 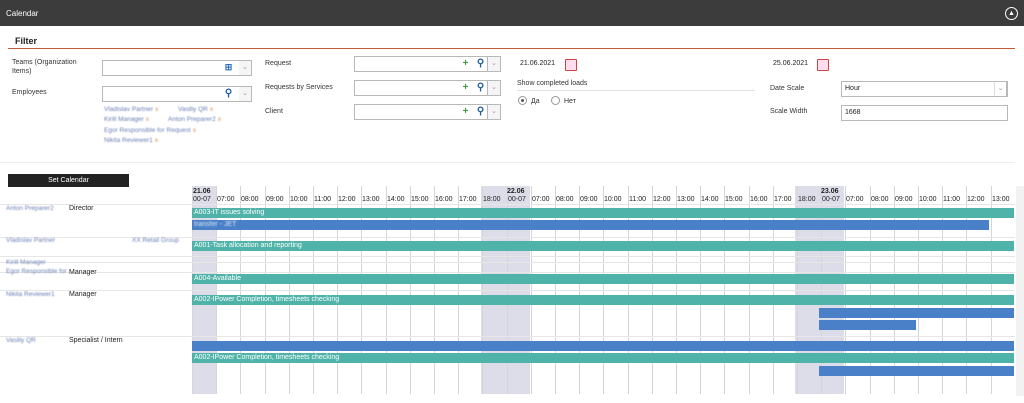 What do you see at coordinates (22, 13) in the screenshot?
I see `window-title: Calendar` at bounding box center [22, 13].